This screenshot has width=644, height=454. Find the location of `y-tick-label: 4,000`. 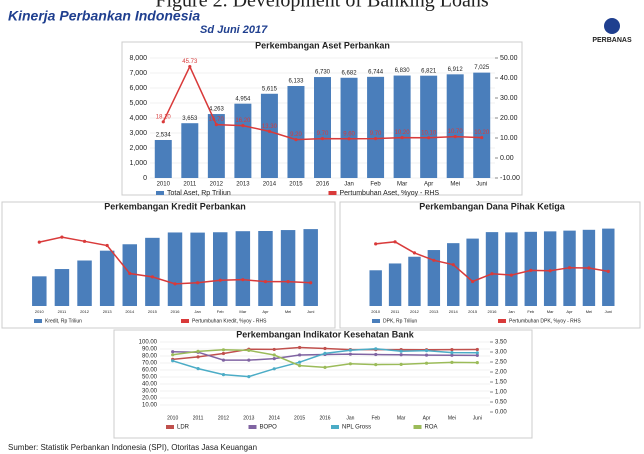

y-tick-label: 4,000 is located at coordinates (138, 118).